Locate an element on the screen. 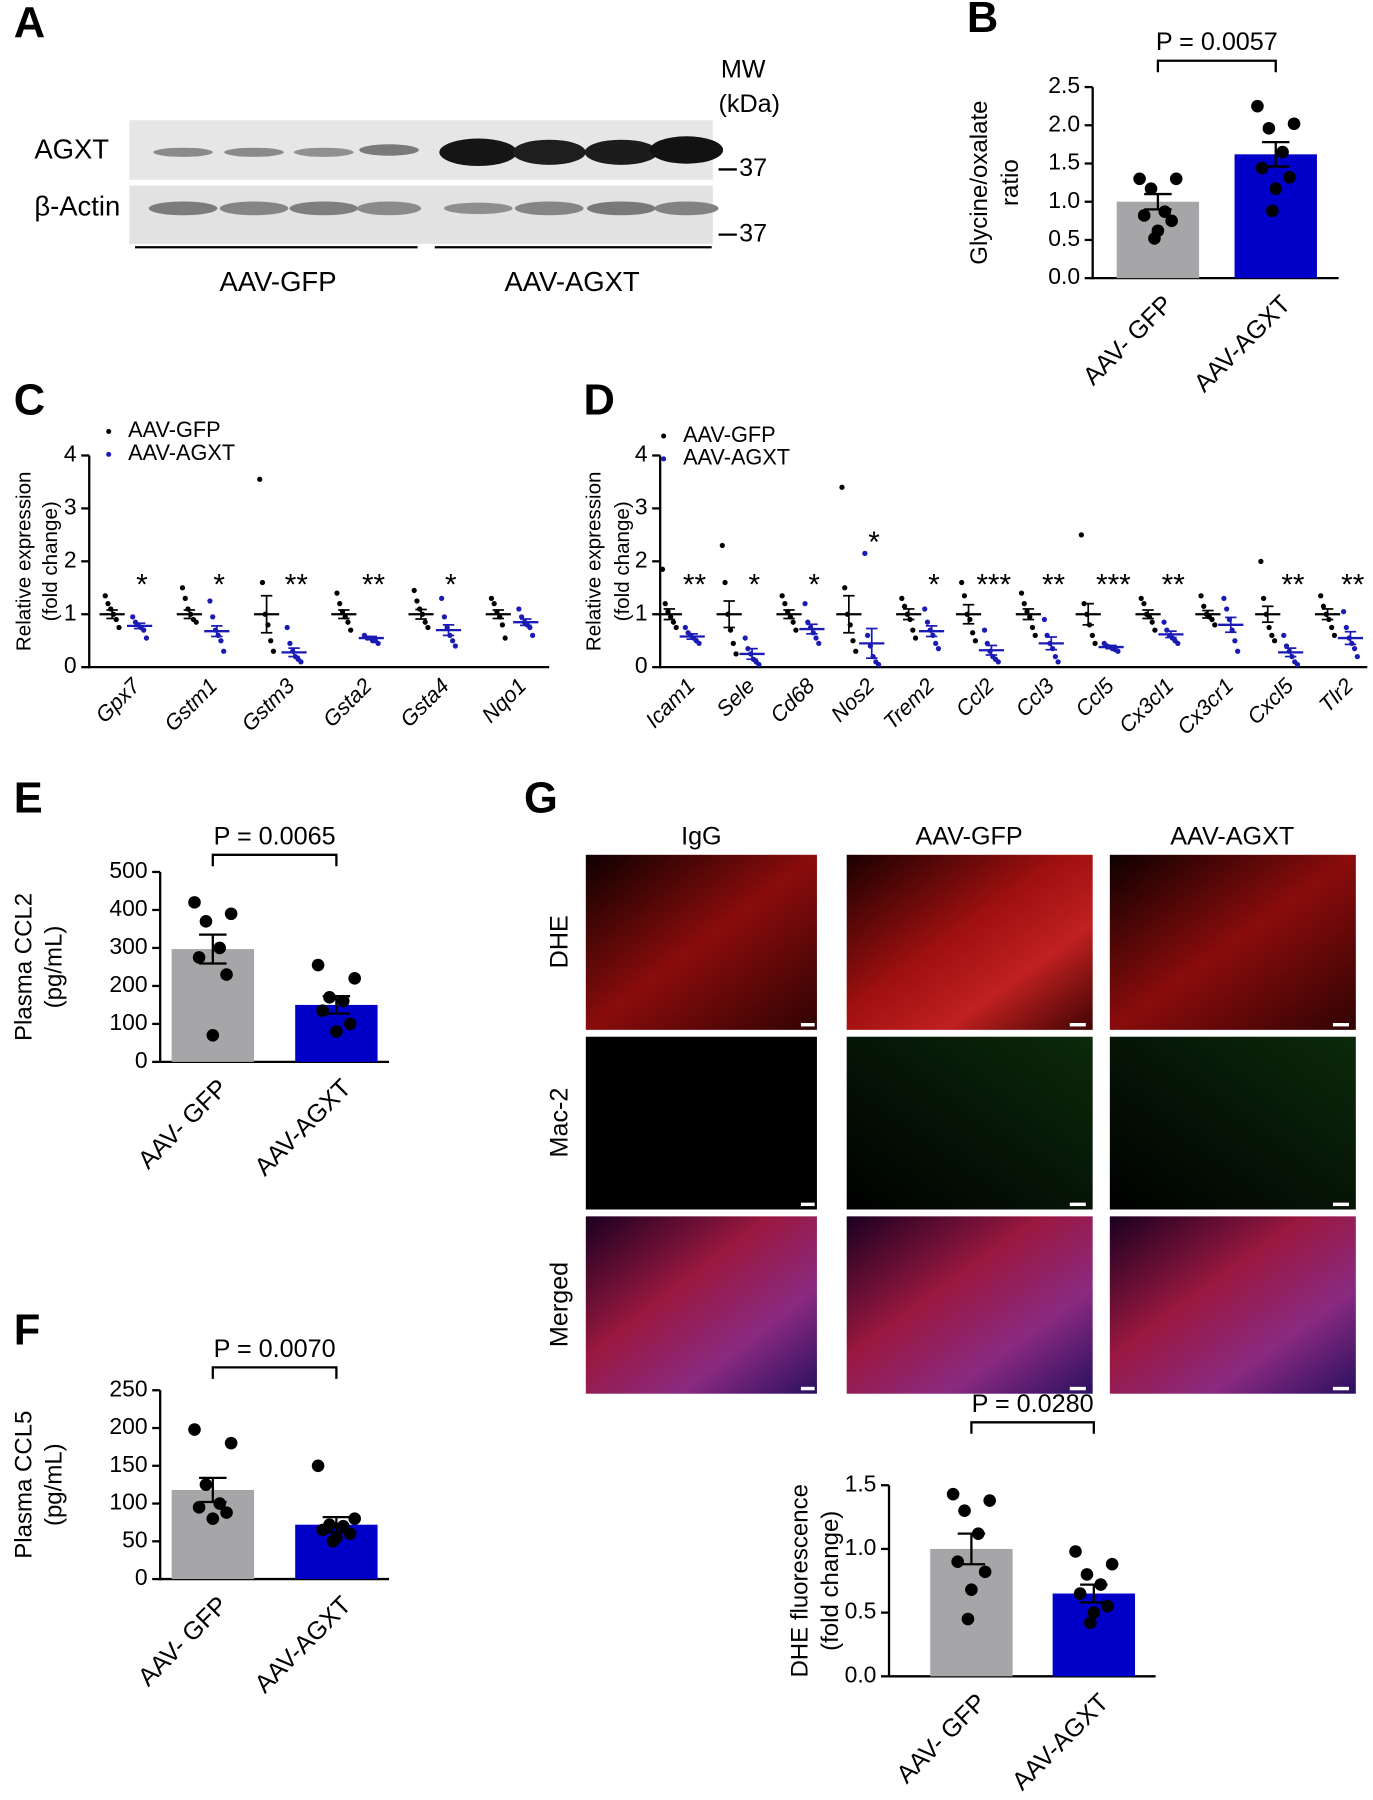 The width and height of the screenshot is (1373, 1800). y-axis-label: (fold change) is located at coordinates (830, 1581).